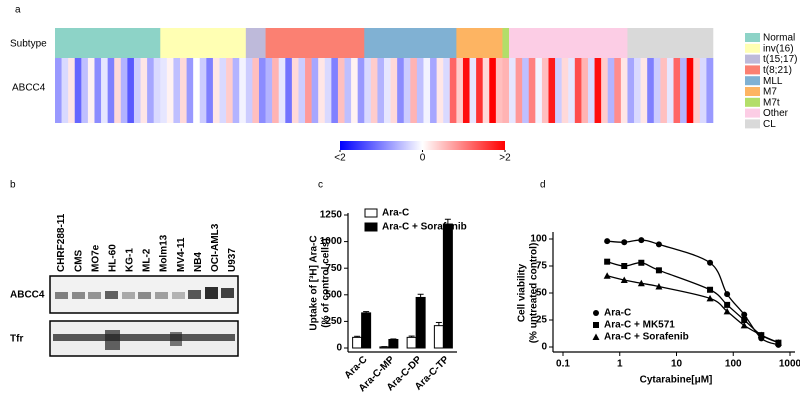  Describe the element at coordinates (543, 185) in the screenshot. I see `panel-label: d` at that location.